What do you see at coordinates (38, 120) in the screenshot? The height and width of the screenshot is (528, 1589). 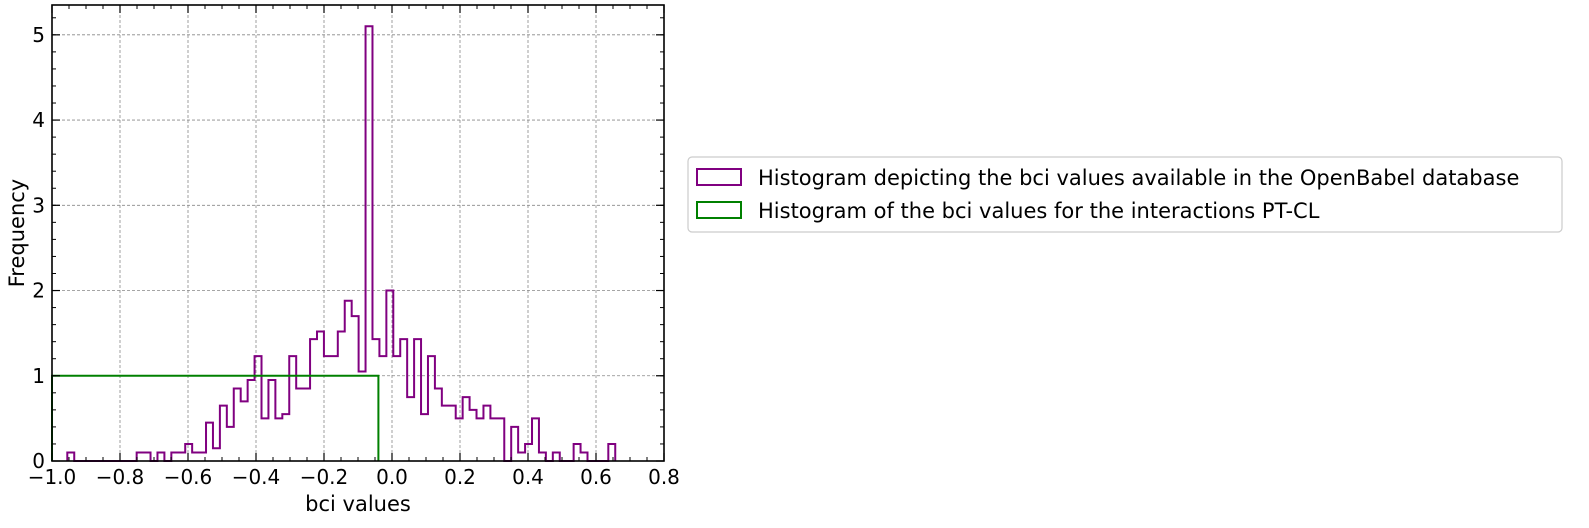 I see `y-tick-label: 4` at bounding box center [38, 120].